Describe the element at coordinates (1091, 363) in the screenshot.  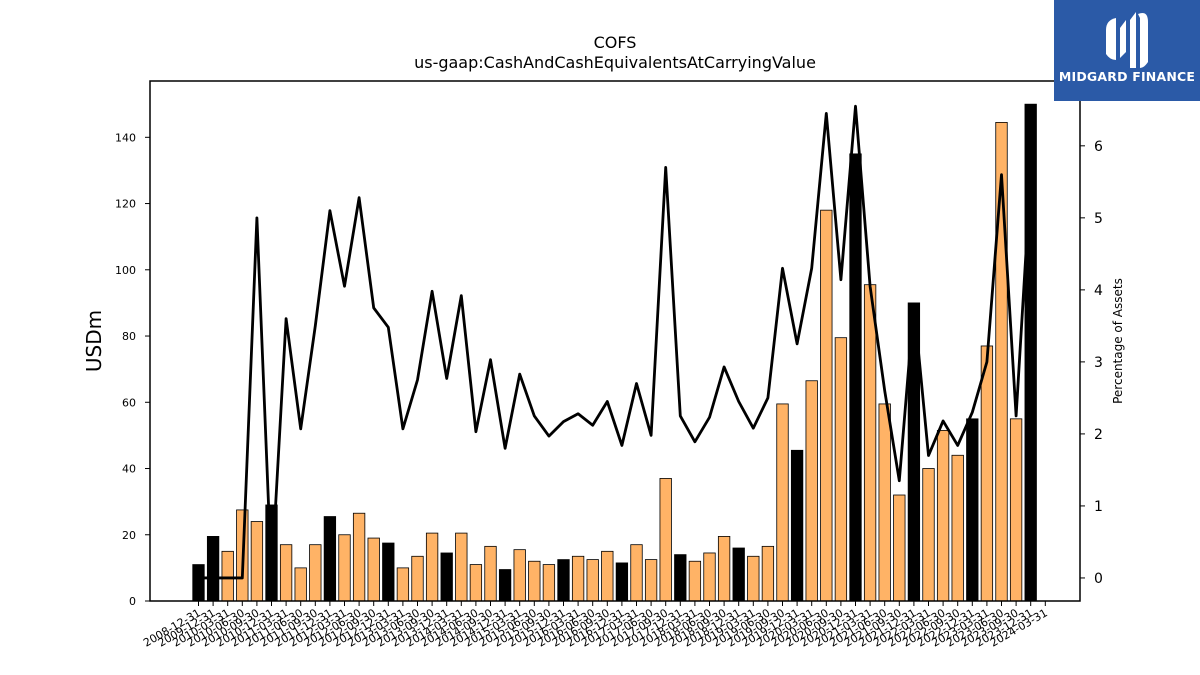
I see `right-axis: 0 1 2 3 4 5 6` at that location.